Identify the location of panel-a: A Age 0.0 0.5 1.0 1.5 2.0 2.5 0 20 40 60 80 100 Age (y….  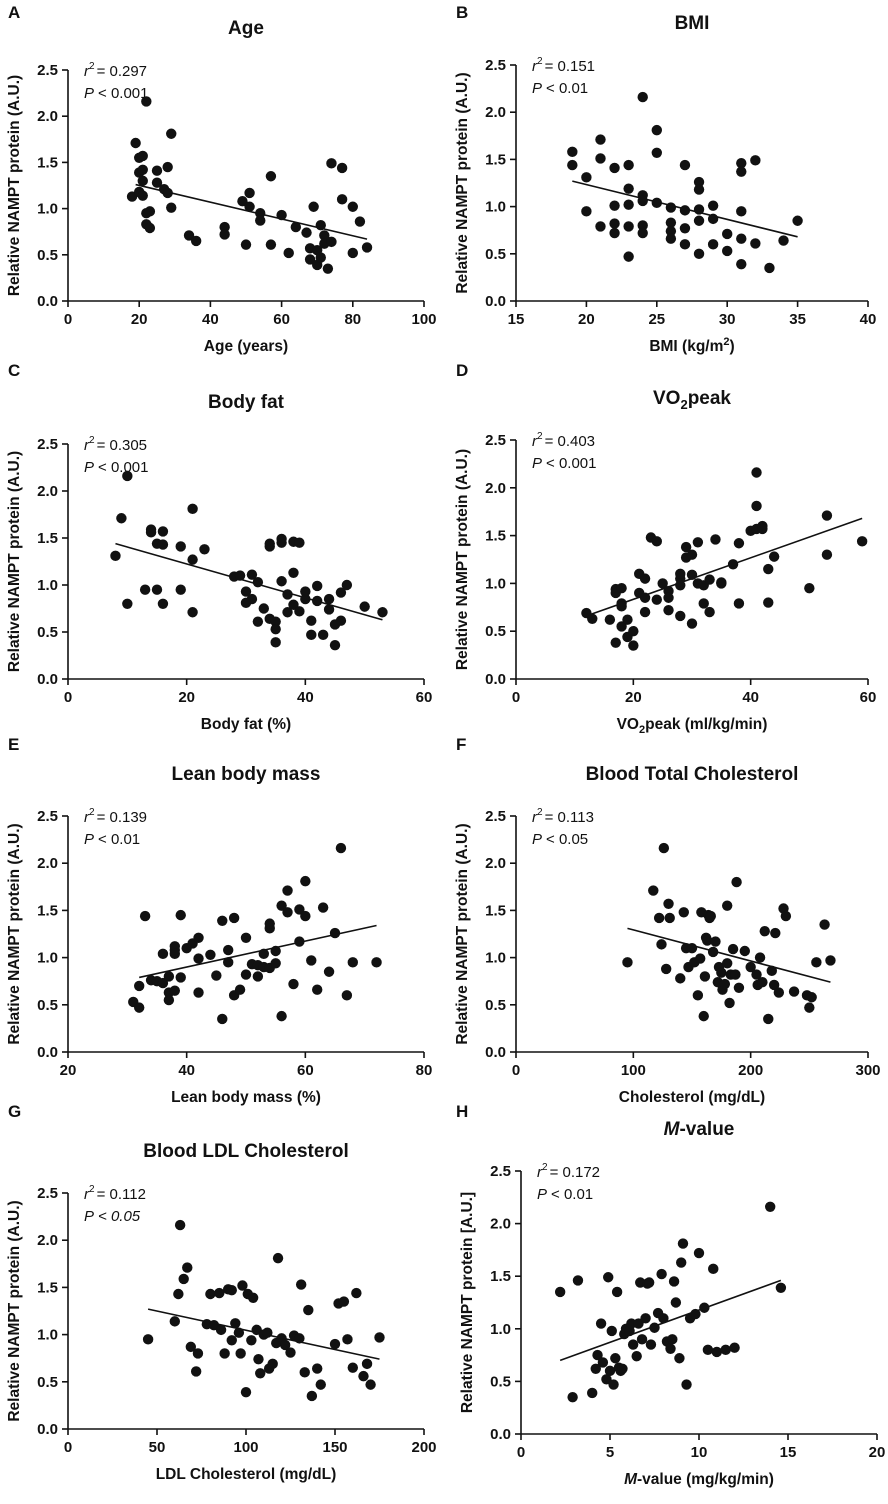
(221, 179).